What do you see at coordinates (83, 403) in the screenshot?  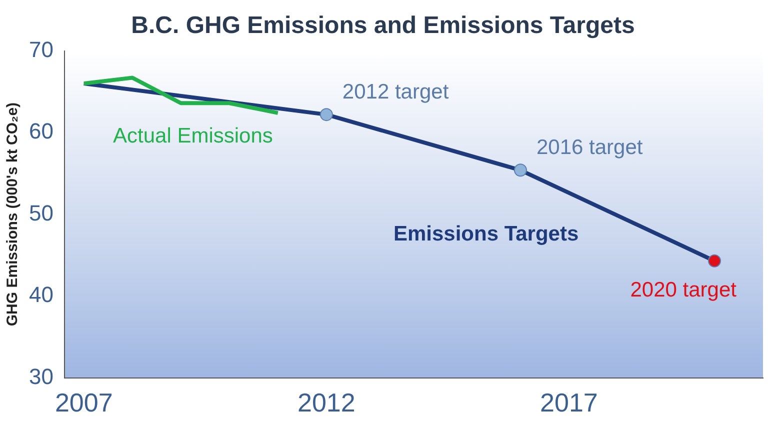 I see `x-tick-label: 2007` at bounding box center [83, 403].